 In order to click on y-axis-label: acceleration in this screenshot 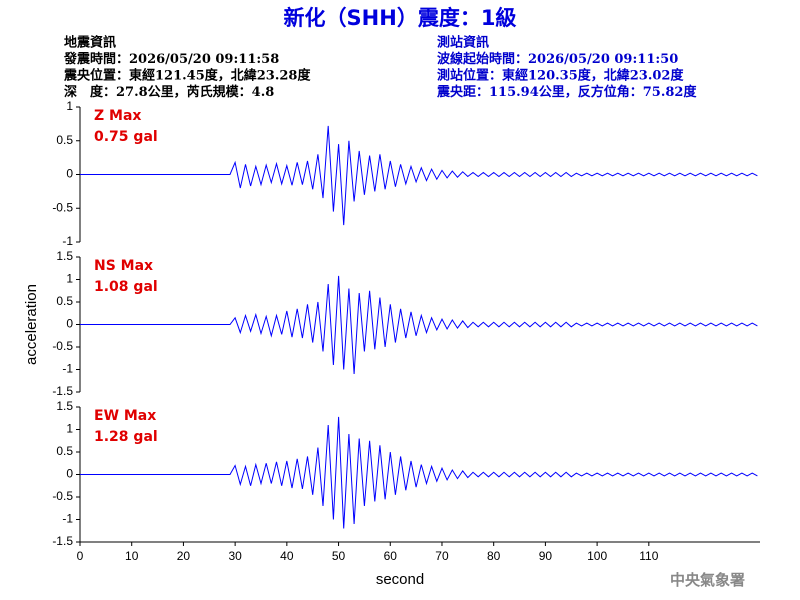, I will do `click(31, 324)`.